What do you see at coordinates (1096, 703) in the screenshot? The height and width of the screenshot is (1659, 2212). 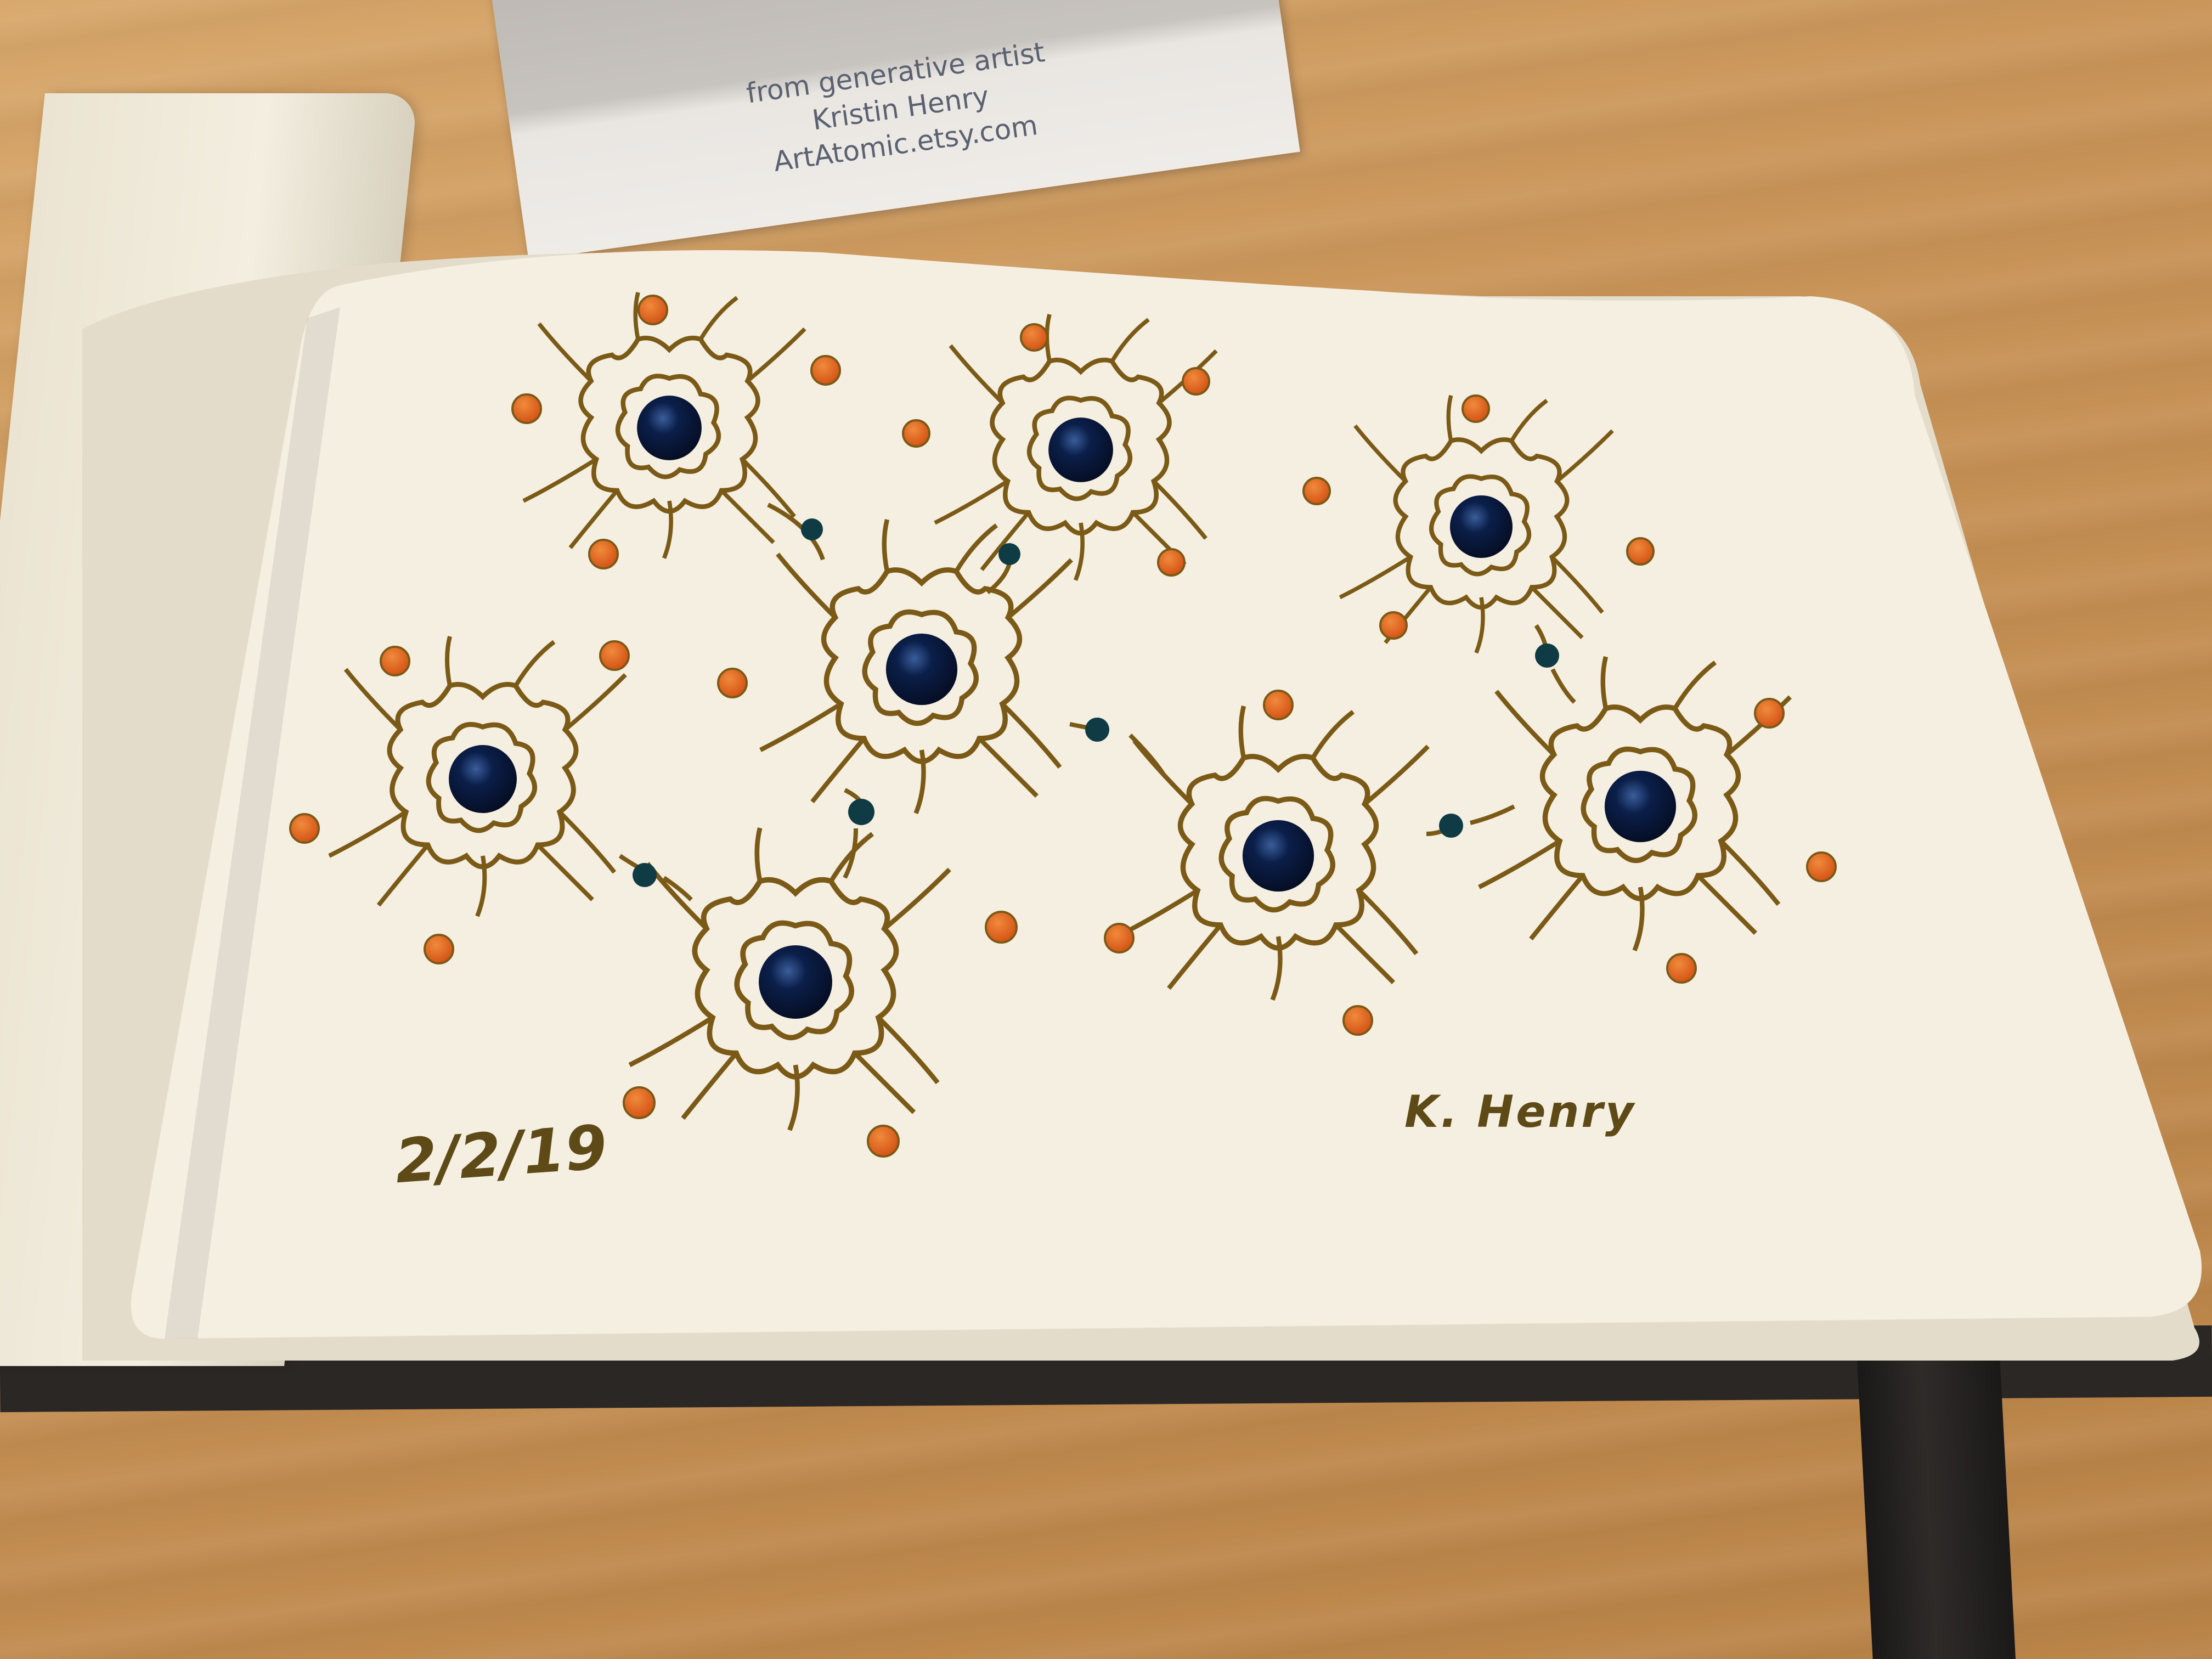 I see `teal-dots` at bounding box center [1096, 703].